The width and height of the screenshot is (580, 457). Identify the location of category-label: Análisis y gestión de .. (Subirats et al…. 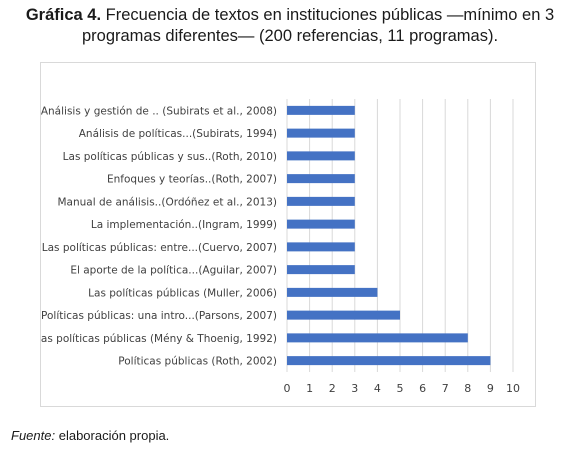
(159, 111).